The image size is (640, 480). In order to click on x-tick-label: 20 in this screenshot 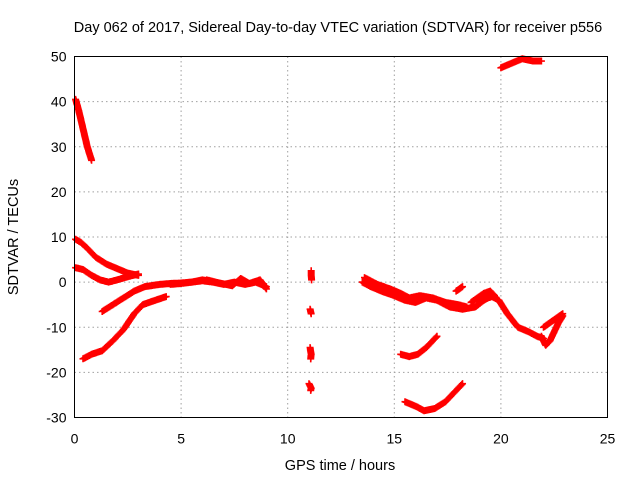, I will do `click(501, 439)`.